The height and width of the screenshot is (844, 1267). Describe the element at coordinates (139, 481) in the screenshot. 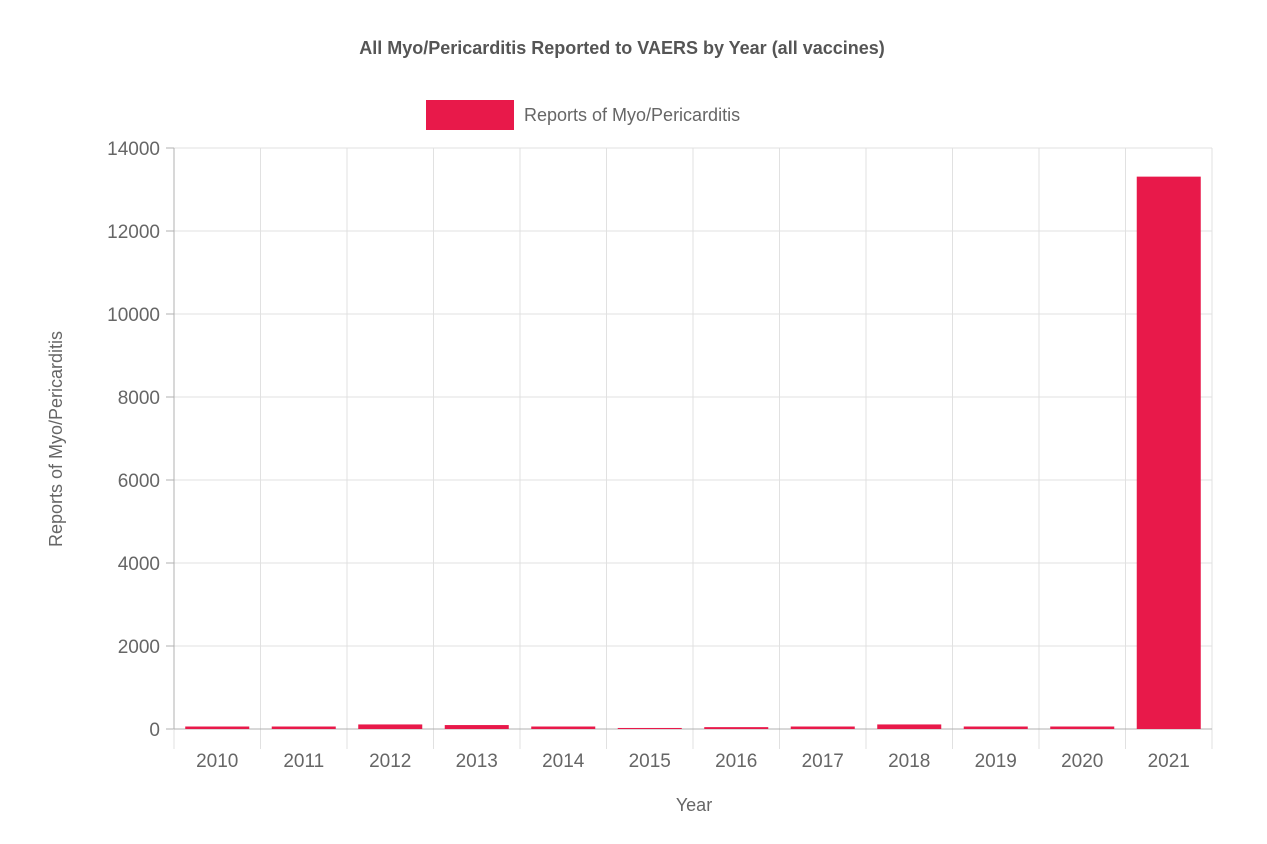

I see `y-tick-label: 6000` at that location.